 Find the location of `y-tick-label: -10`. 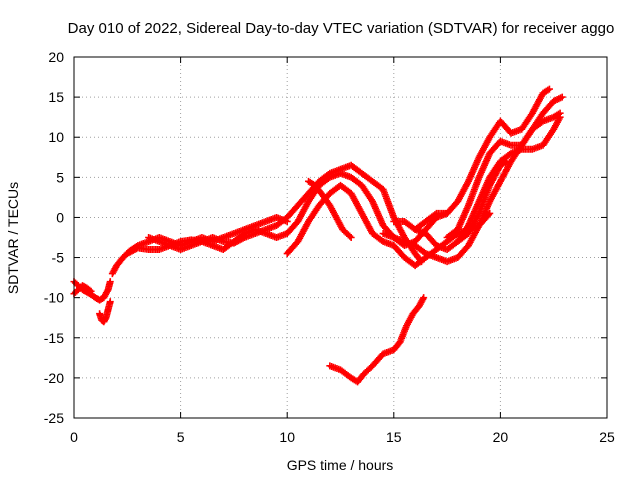

y-tick-label: -10 is located at coordinates (54, 298).